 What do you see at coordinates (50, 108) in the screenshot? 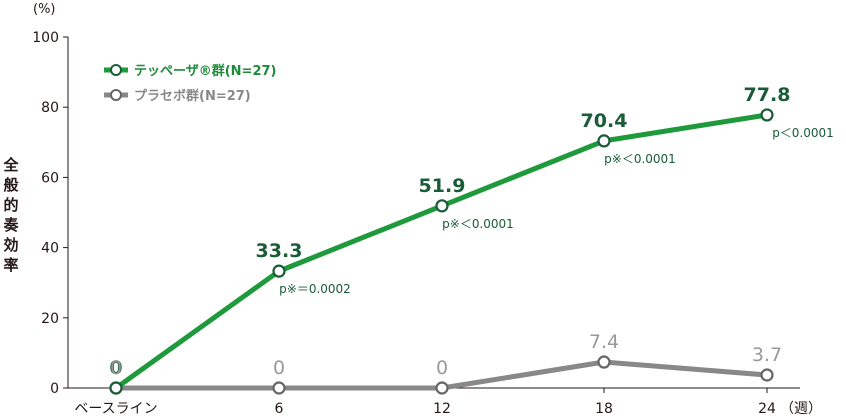
I see `y-tick-label: 80` at bounding box center [50, 108].